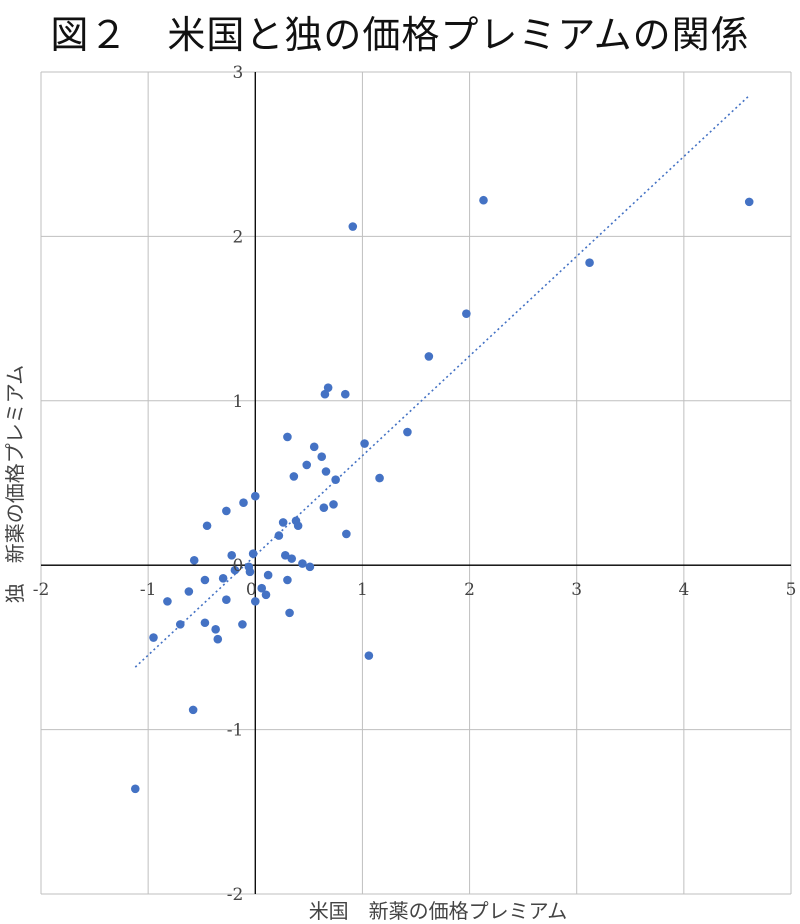 This screenshot has height=924, width=800. Describe the element at coordinates (576, 590) in the screenshot. I see `x-tick-label: 3` at that location.